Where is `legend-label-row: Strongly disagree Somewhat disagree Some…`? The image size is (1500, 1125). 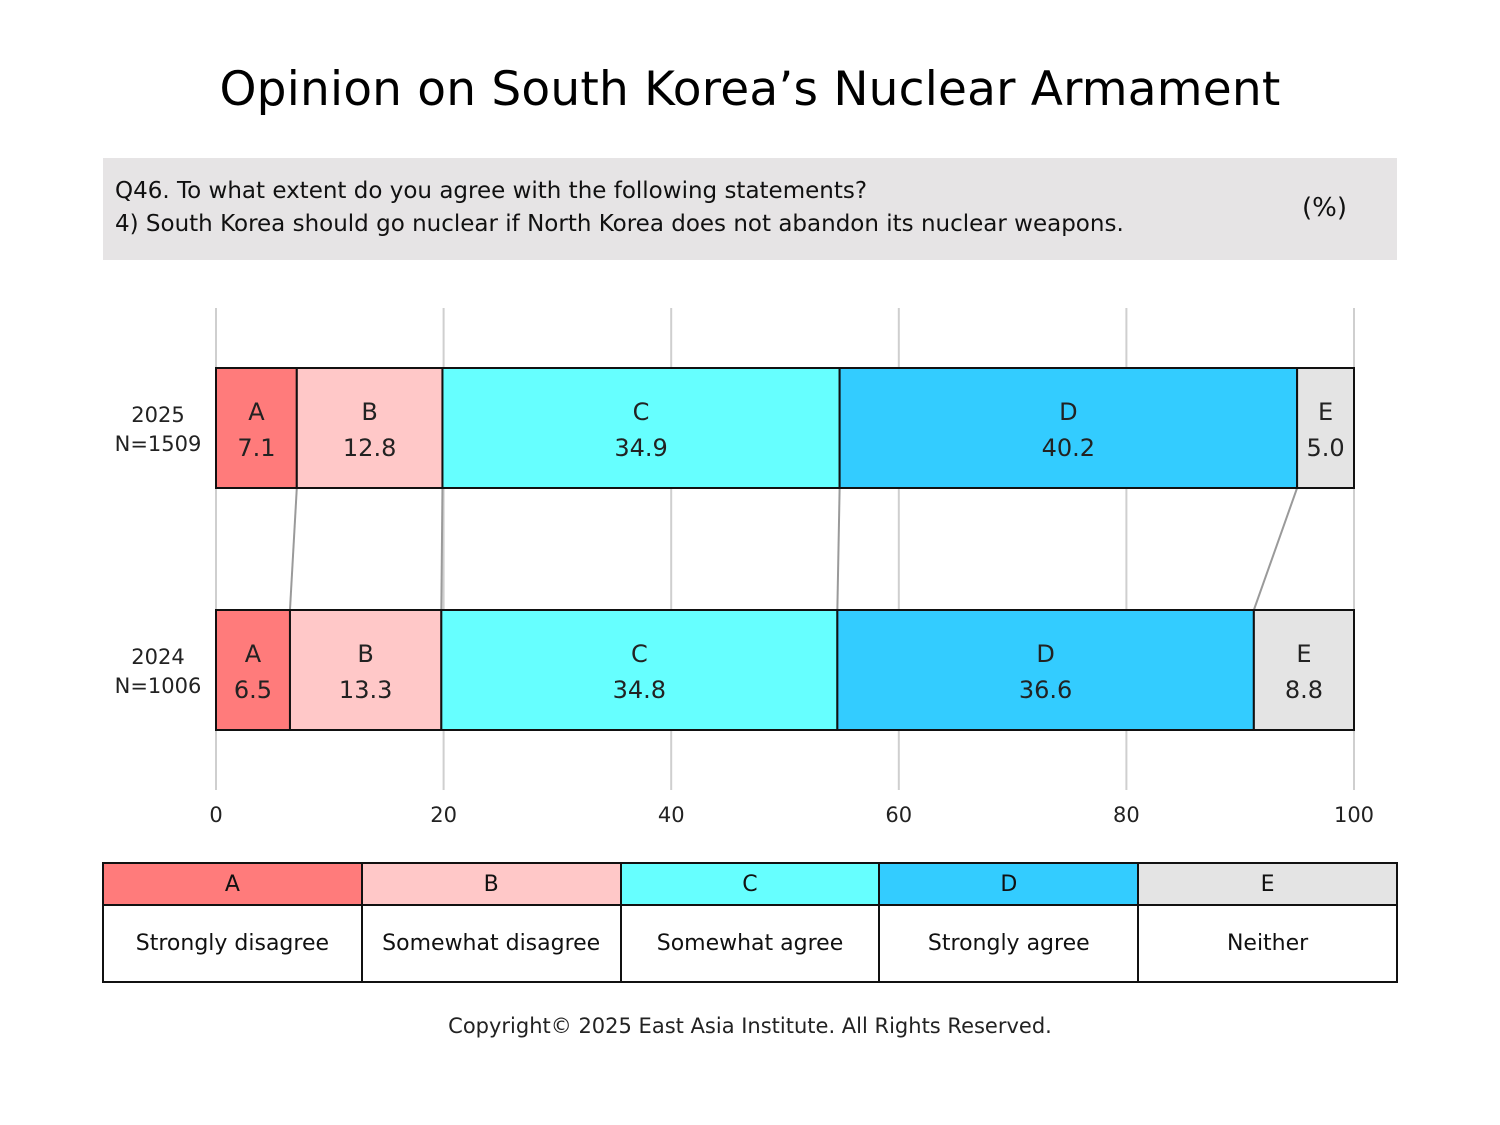 legend-label-row: Strongly disagree Somewhat disagree Some… is located at coordinates (750, 943).